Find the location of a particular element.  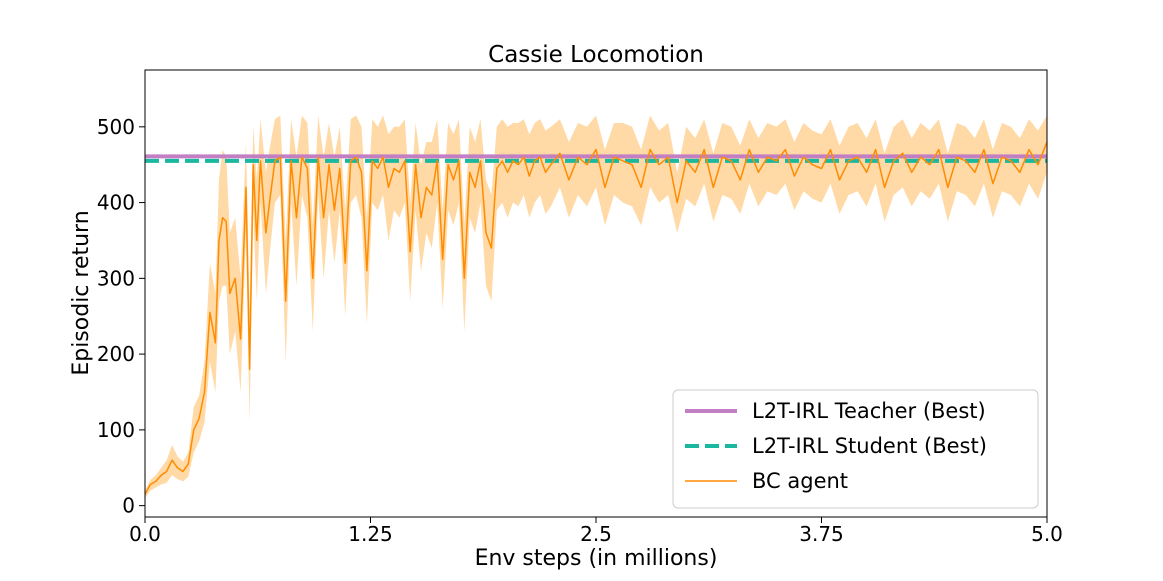

legend-bc-label: BC agent is located at coordinates (800, 481).